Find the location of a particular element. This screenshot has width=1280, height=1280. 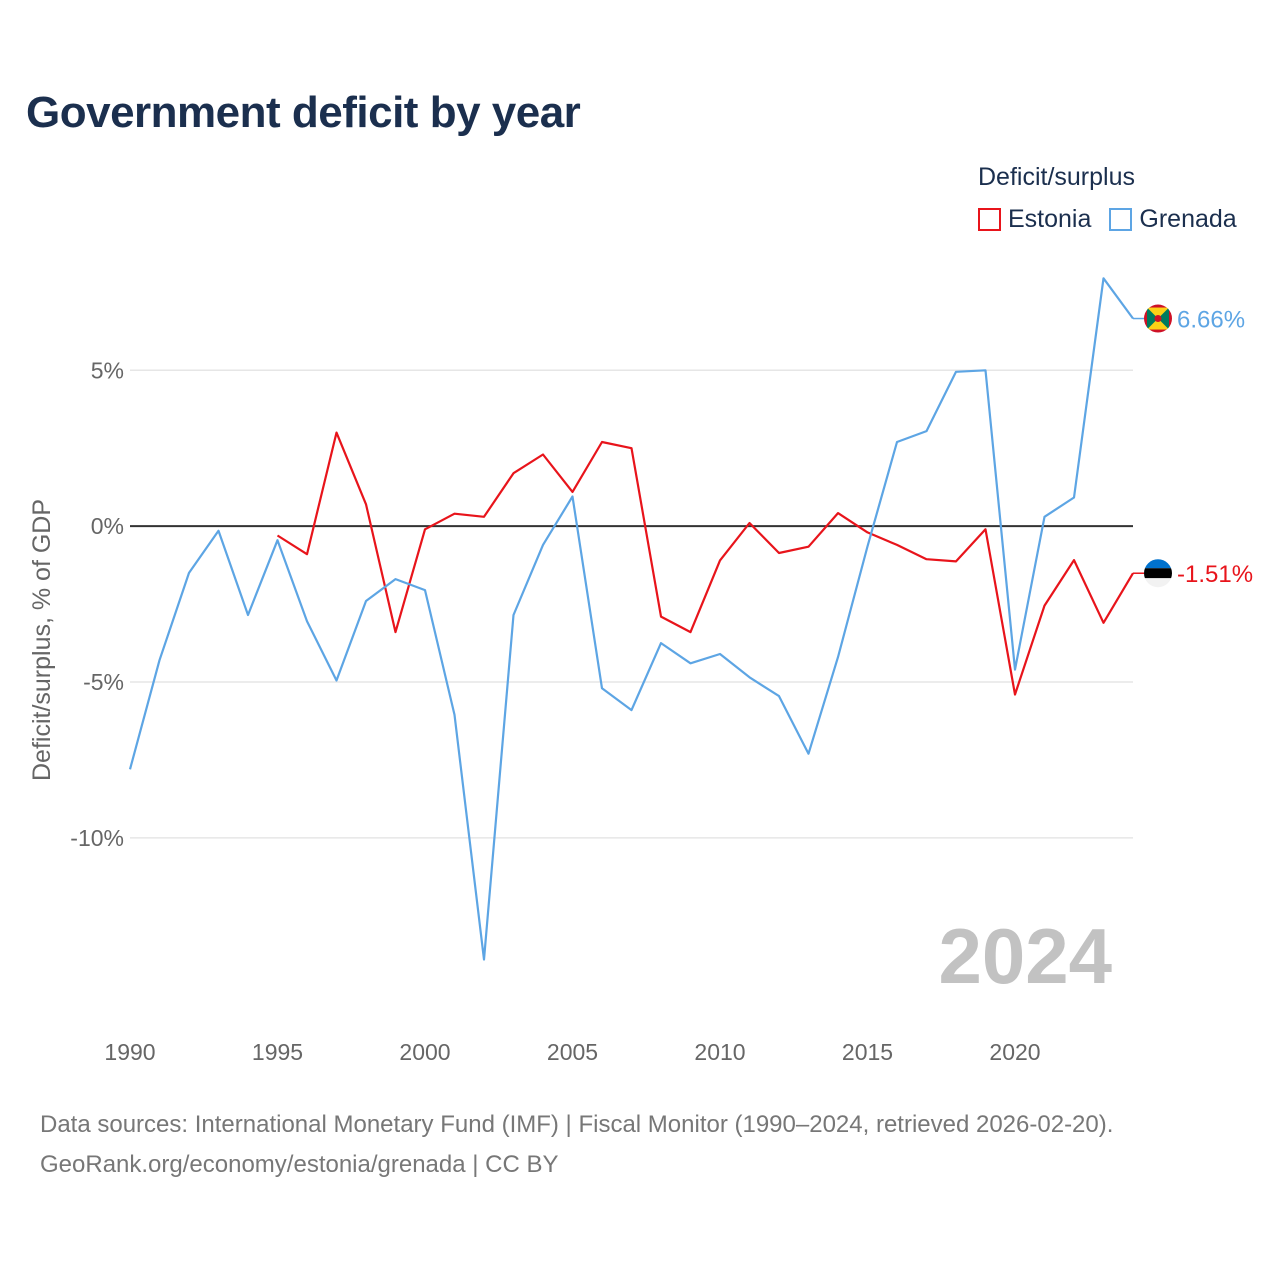

y-tick-label: -10% is located at coordinates (97, 838).